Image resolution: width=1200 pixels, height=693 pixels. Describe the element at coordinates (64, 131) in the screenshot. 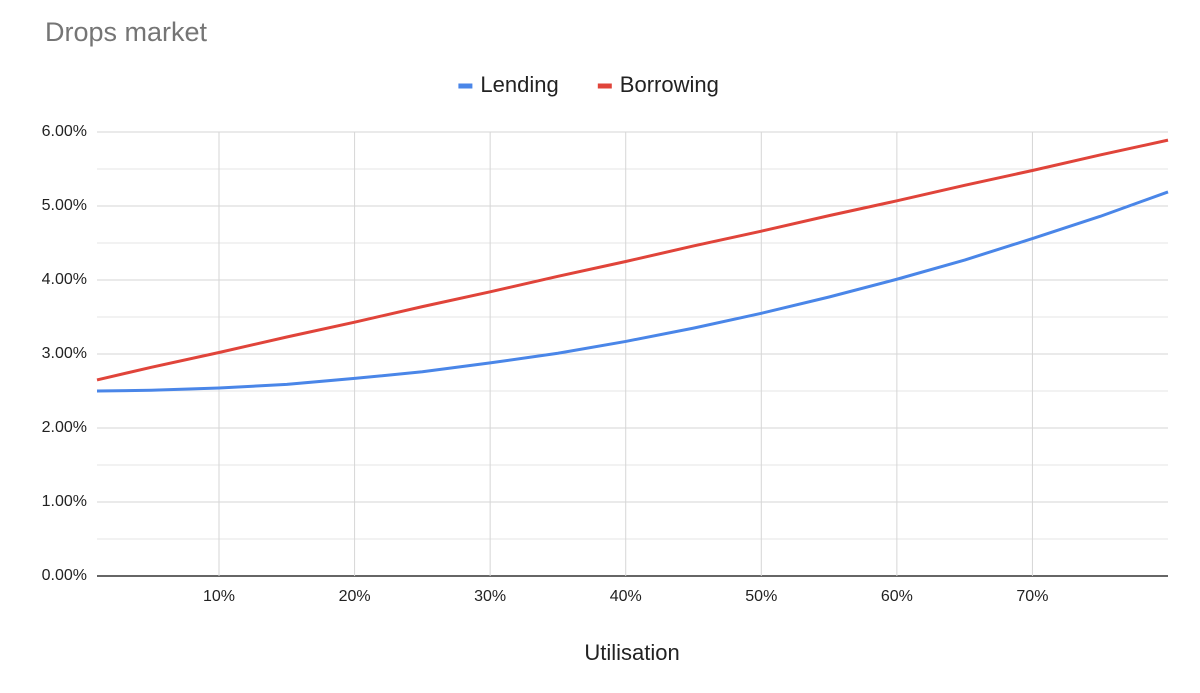

I see `y-tick-label: 6.00%` at that location.